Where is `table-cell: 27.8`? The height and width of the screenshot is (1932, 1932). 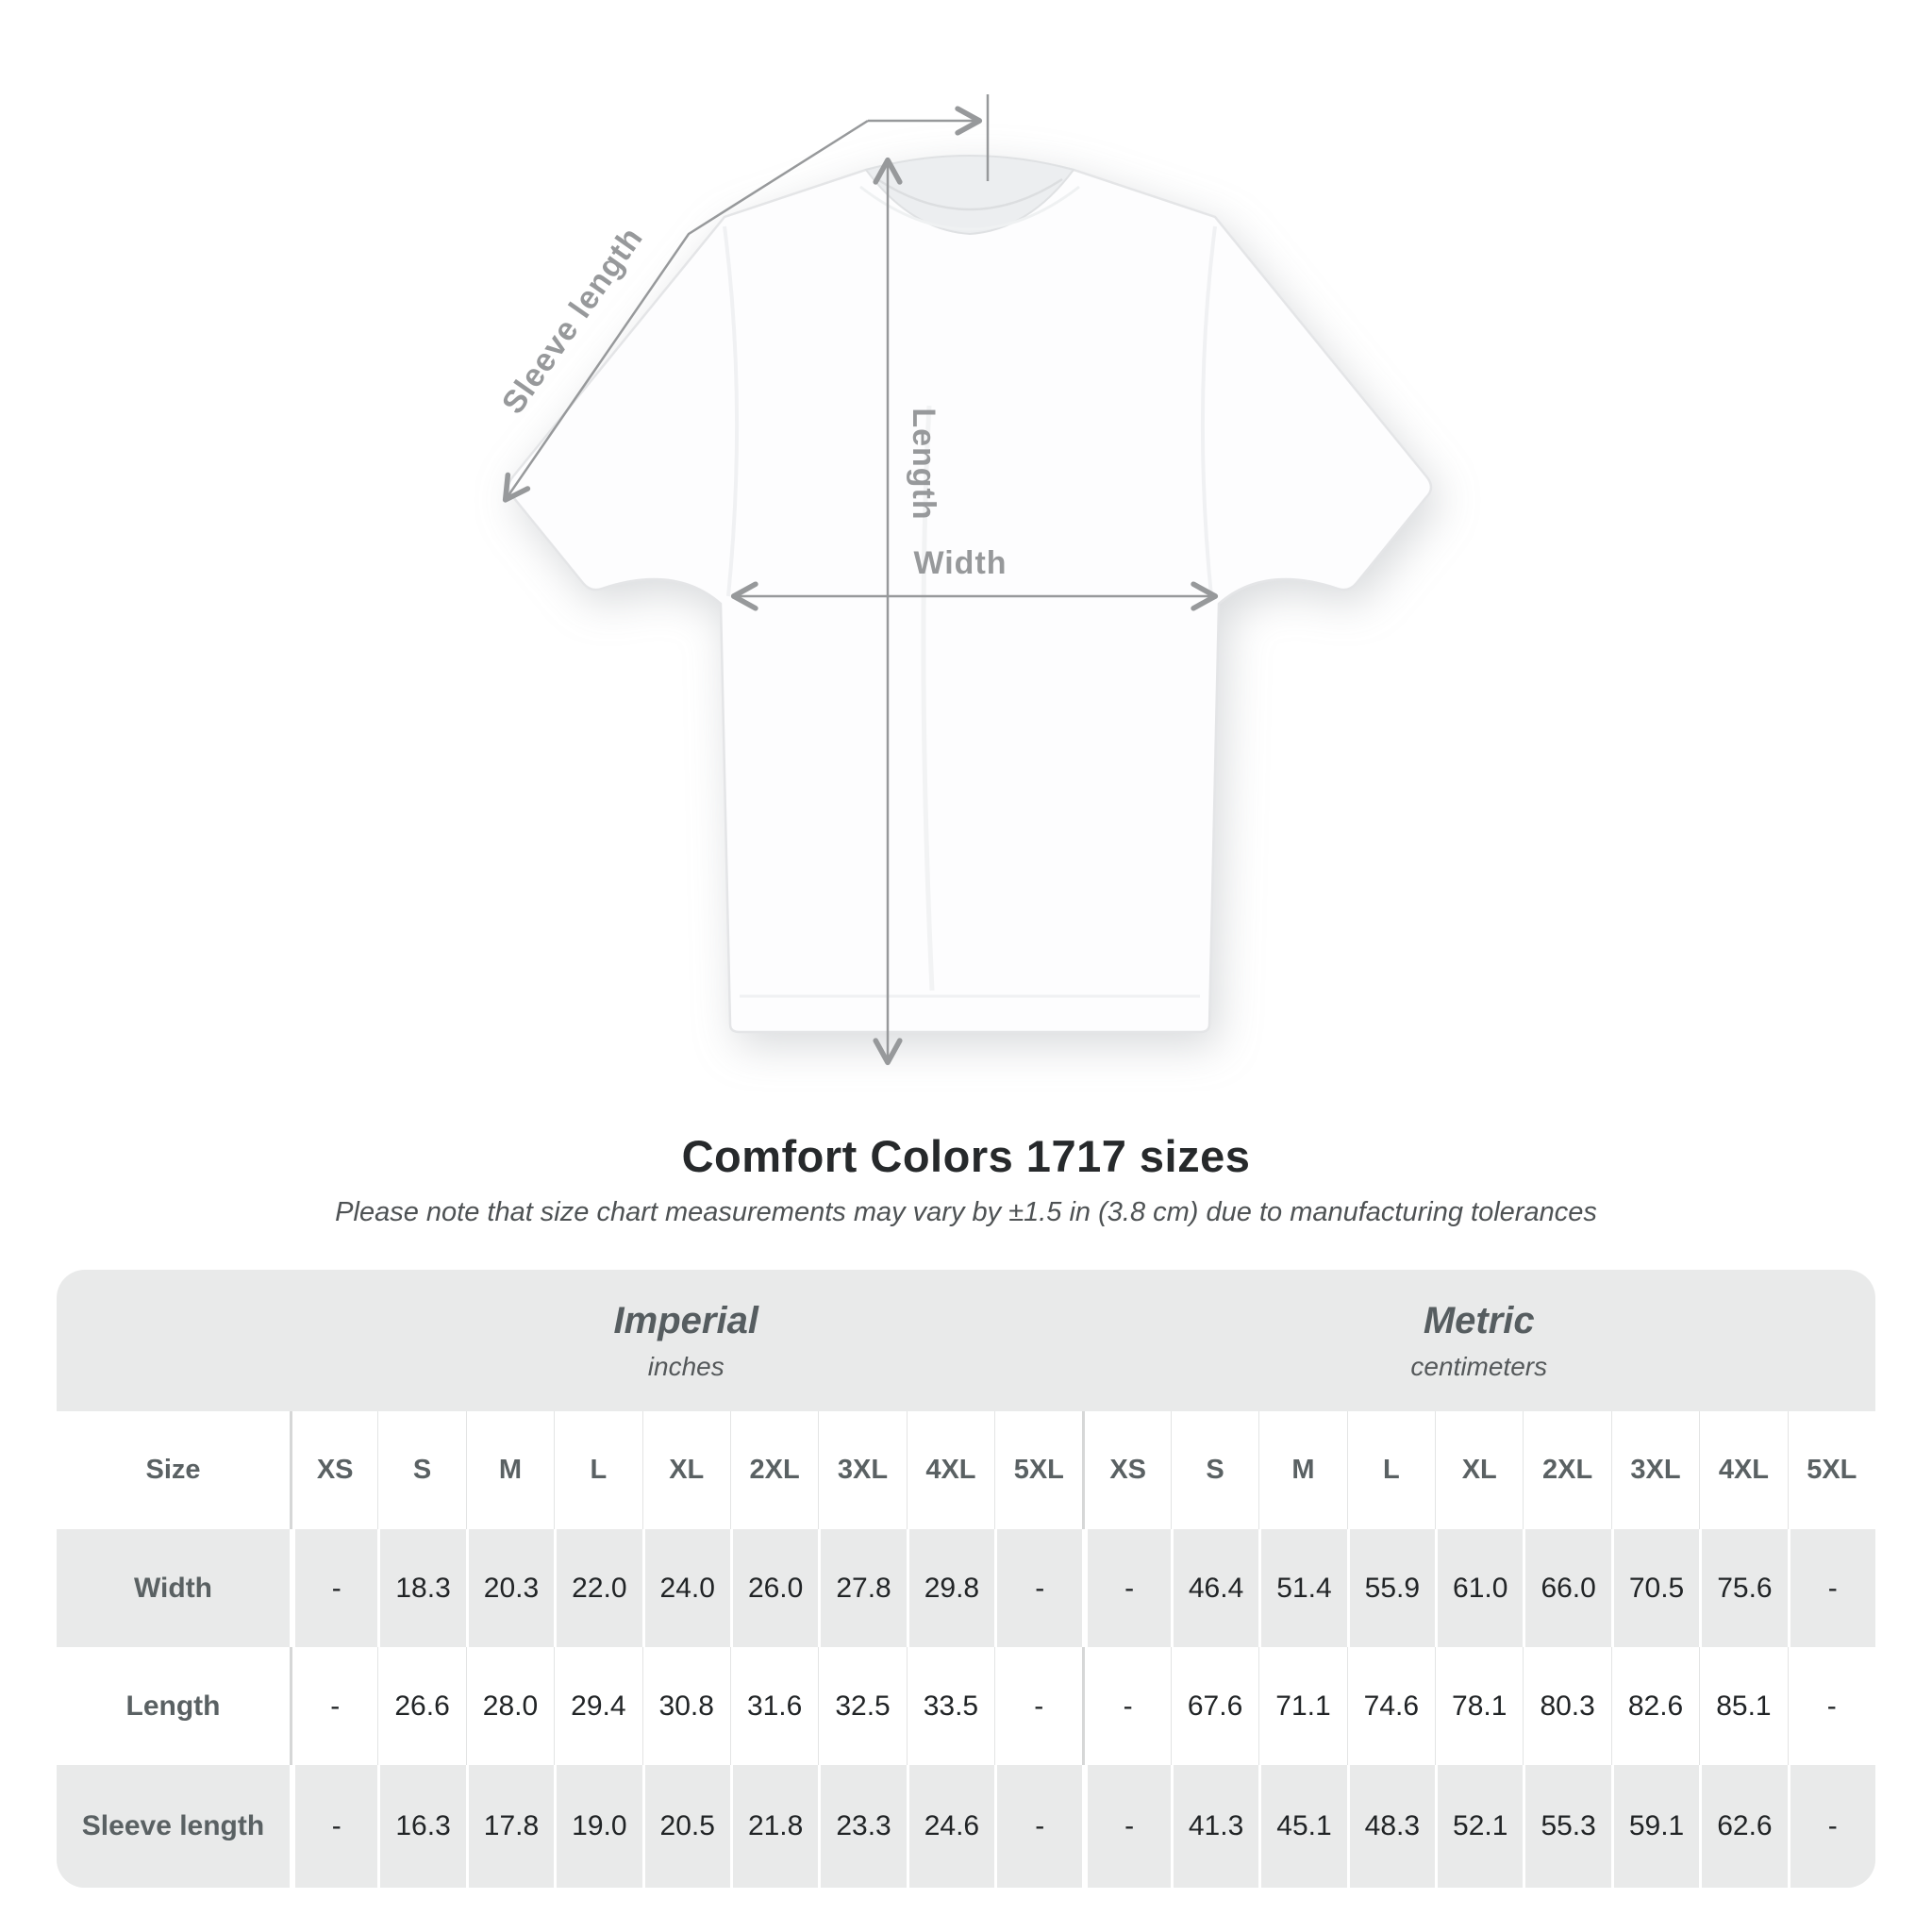
table-cell: 27.8 is located at coordinates (862, 1588).